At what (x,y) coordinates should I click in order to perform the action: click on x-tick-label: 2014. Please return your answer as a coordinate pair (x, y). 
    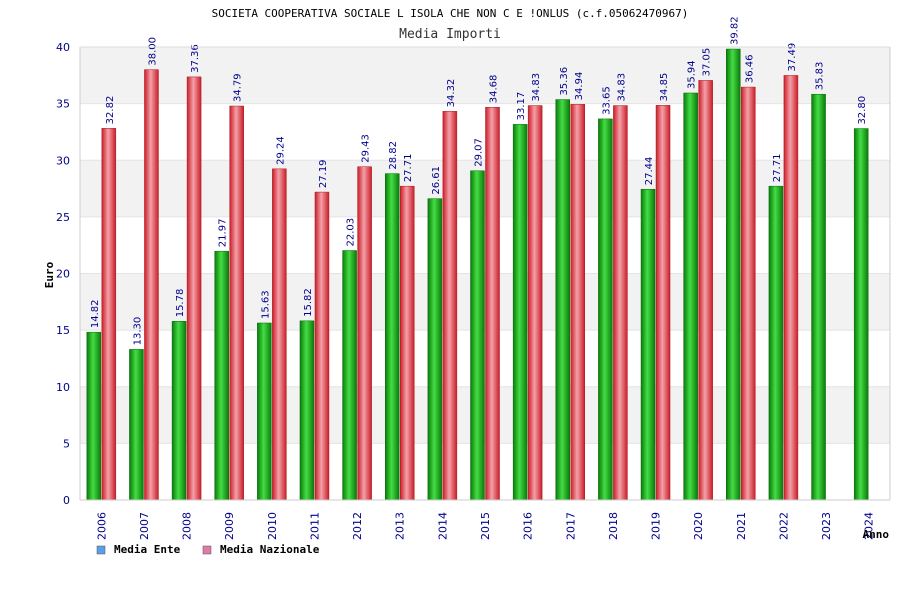
    Looking at the image, I should click on (442, 526).